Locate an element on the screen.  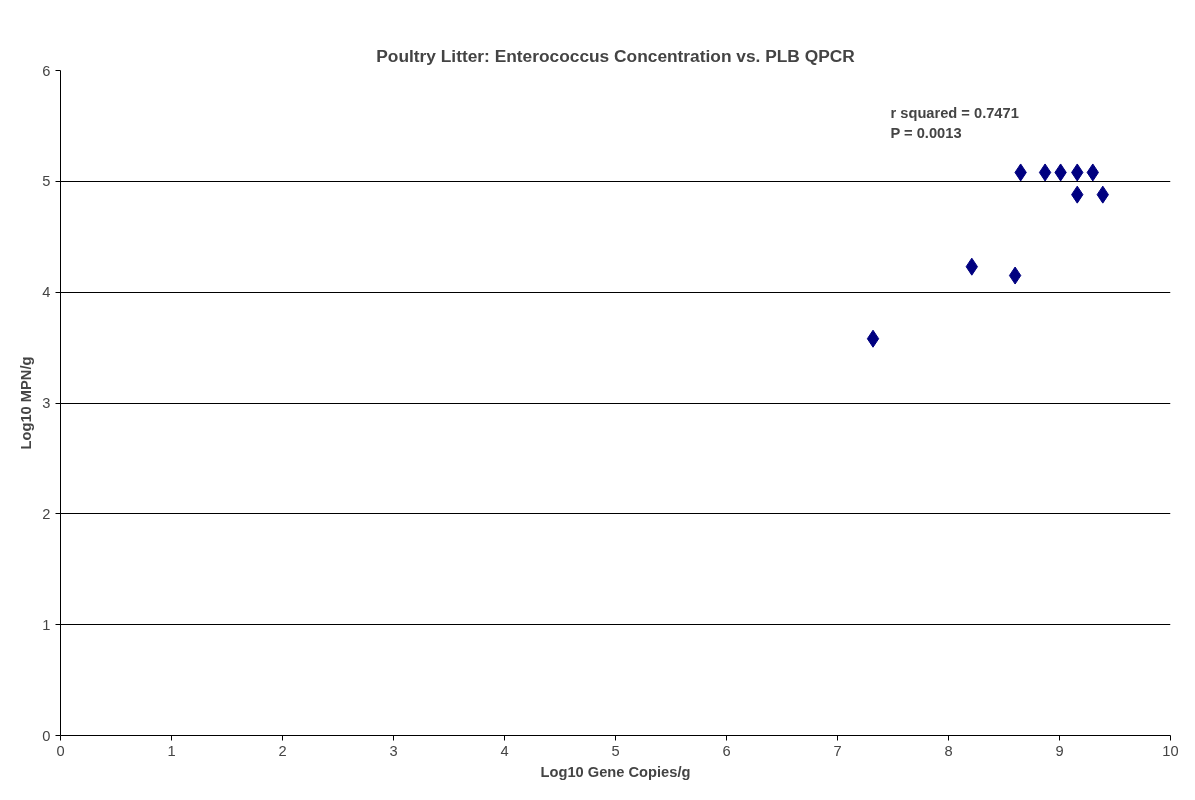
y-tick-label: 5 is located at coordinates (46, 181).